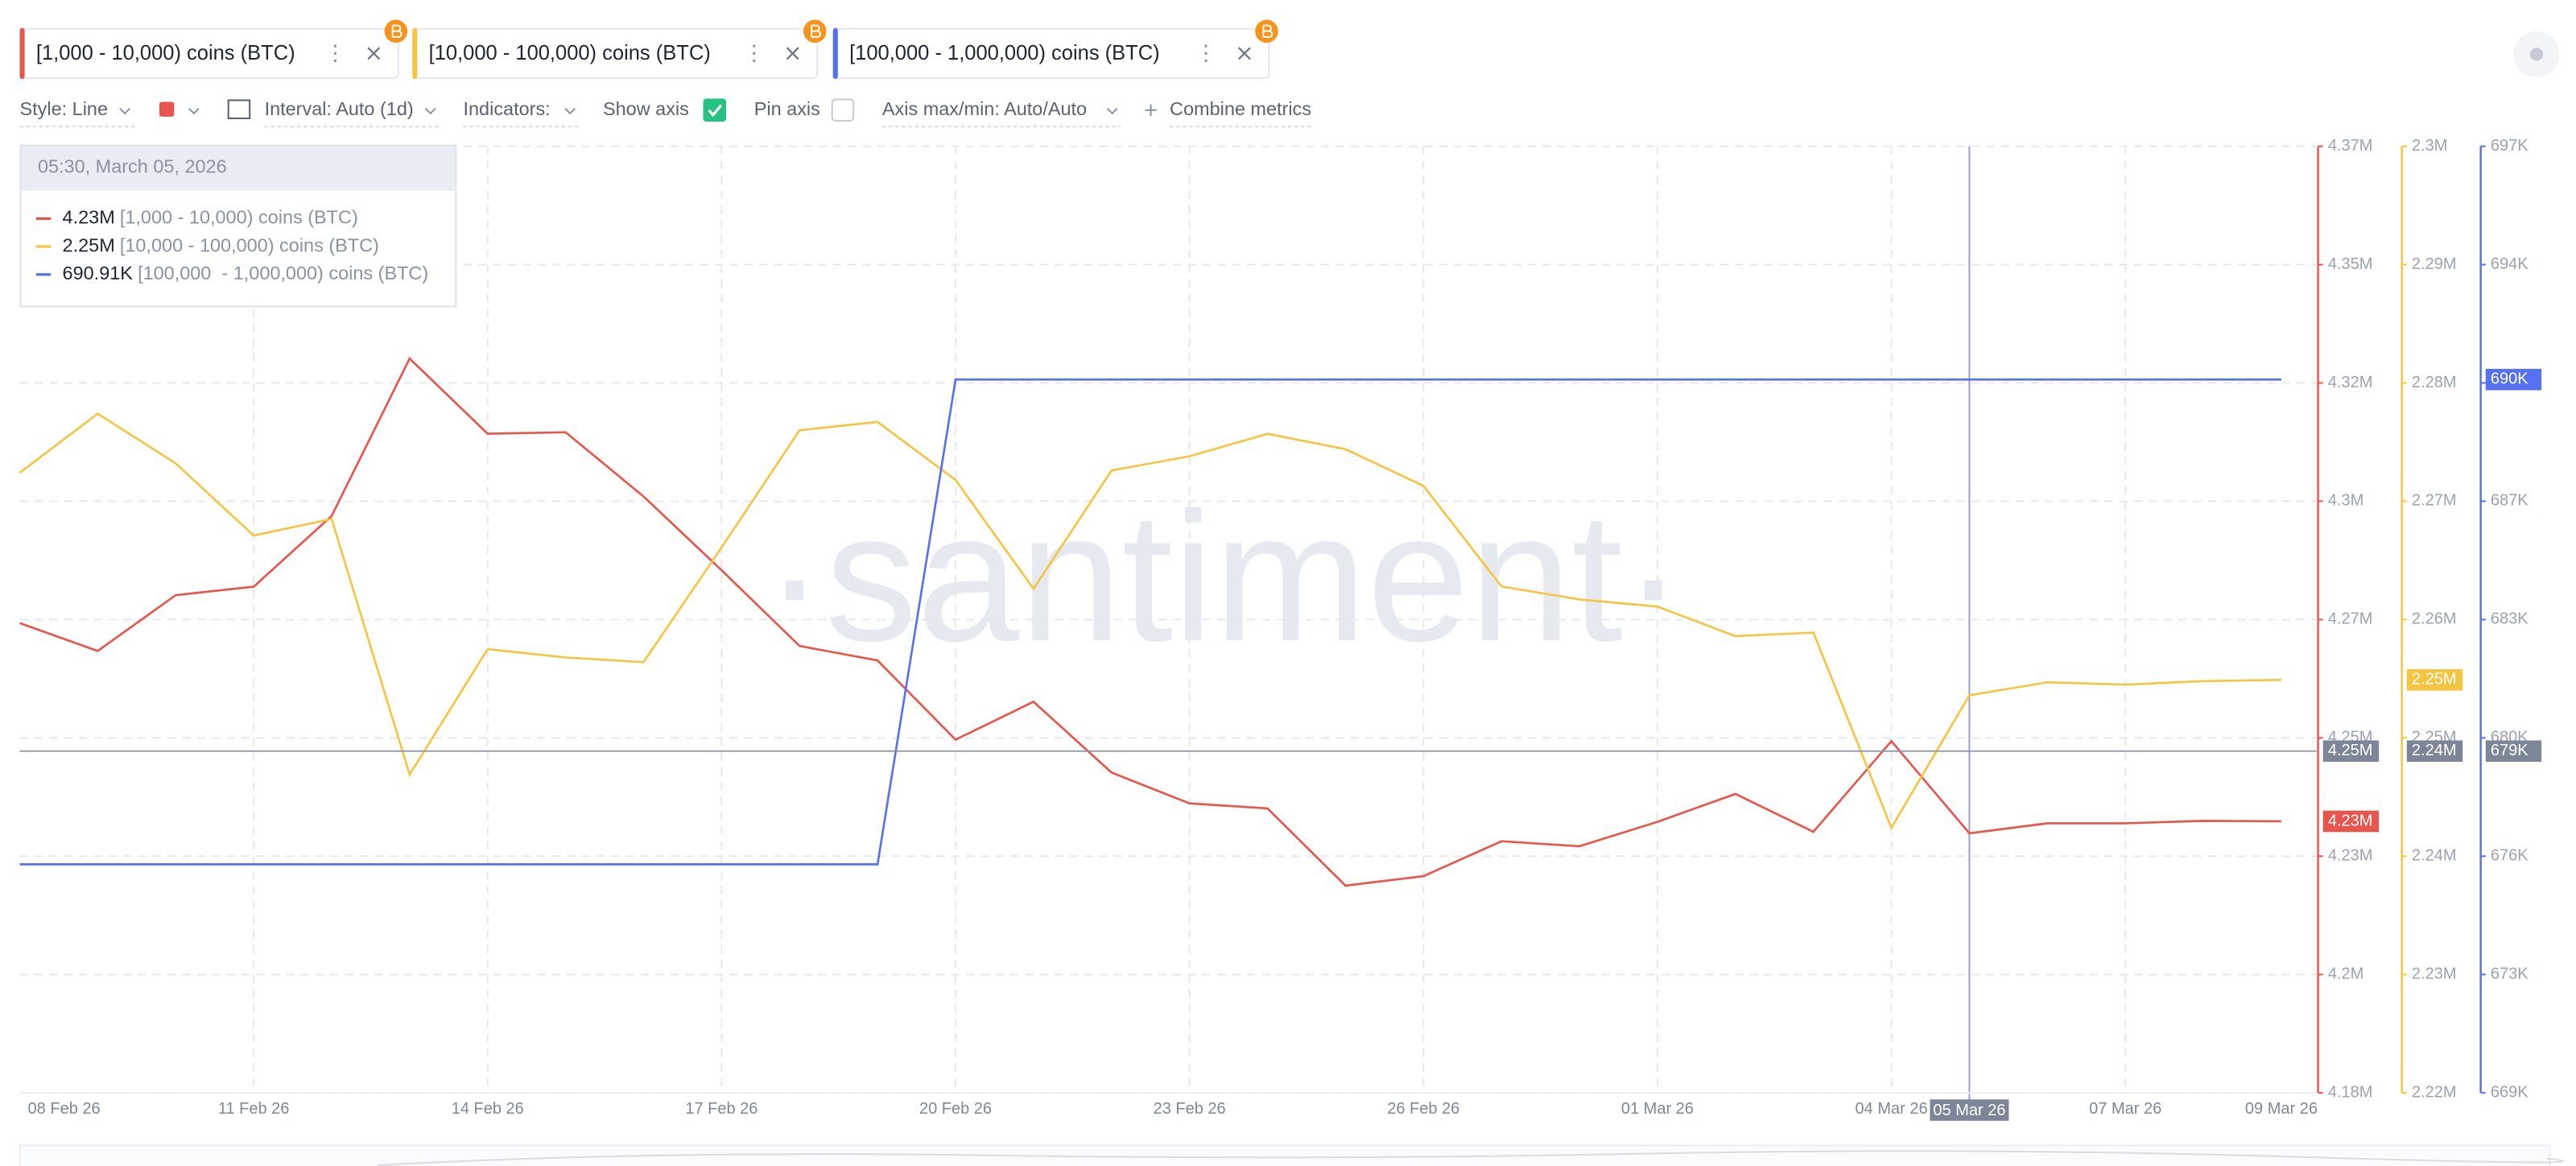 The height and width of the screenshot is (1166, 2576). What do you see at coordinates (1190, 1109) in the screenshot?
I see `x-tick-label: 23 Feb 26` at bounding box center [1190, 1109].